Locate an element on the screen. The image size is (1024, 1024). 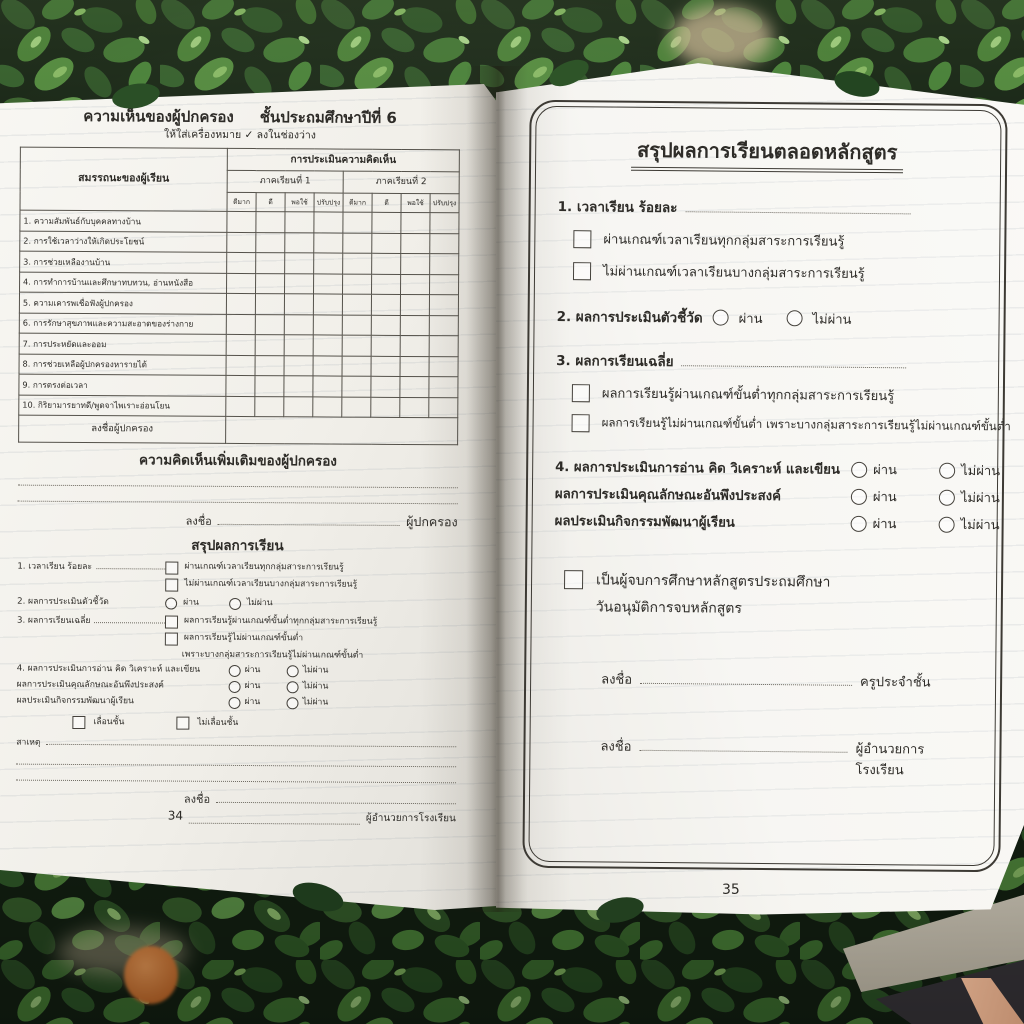
promote-label: เลื่อนชั้น is located at coordinates (109, 721).